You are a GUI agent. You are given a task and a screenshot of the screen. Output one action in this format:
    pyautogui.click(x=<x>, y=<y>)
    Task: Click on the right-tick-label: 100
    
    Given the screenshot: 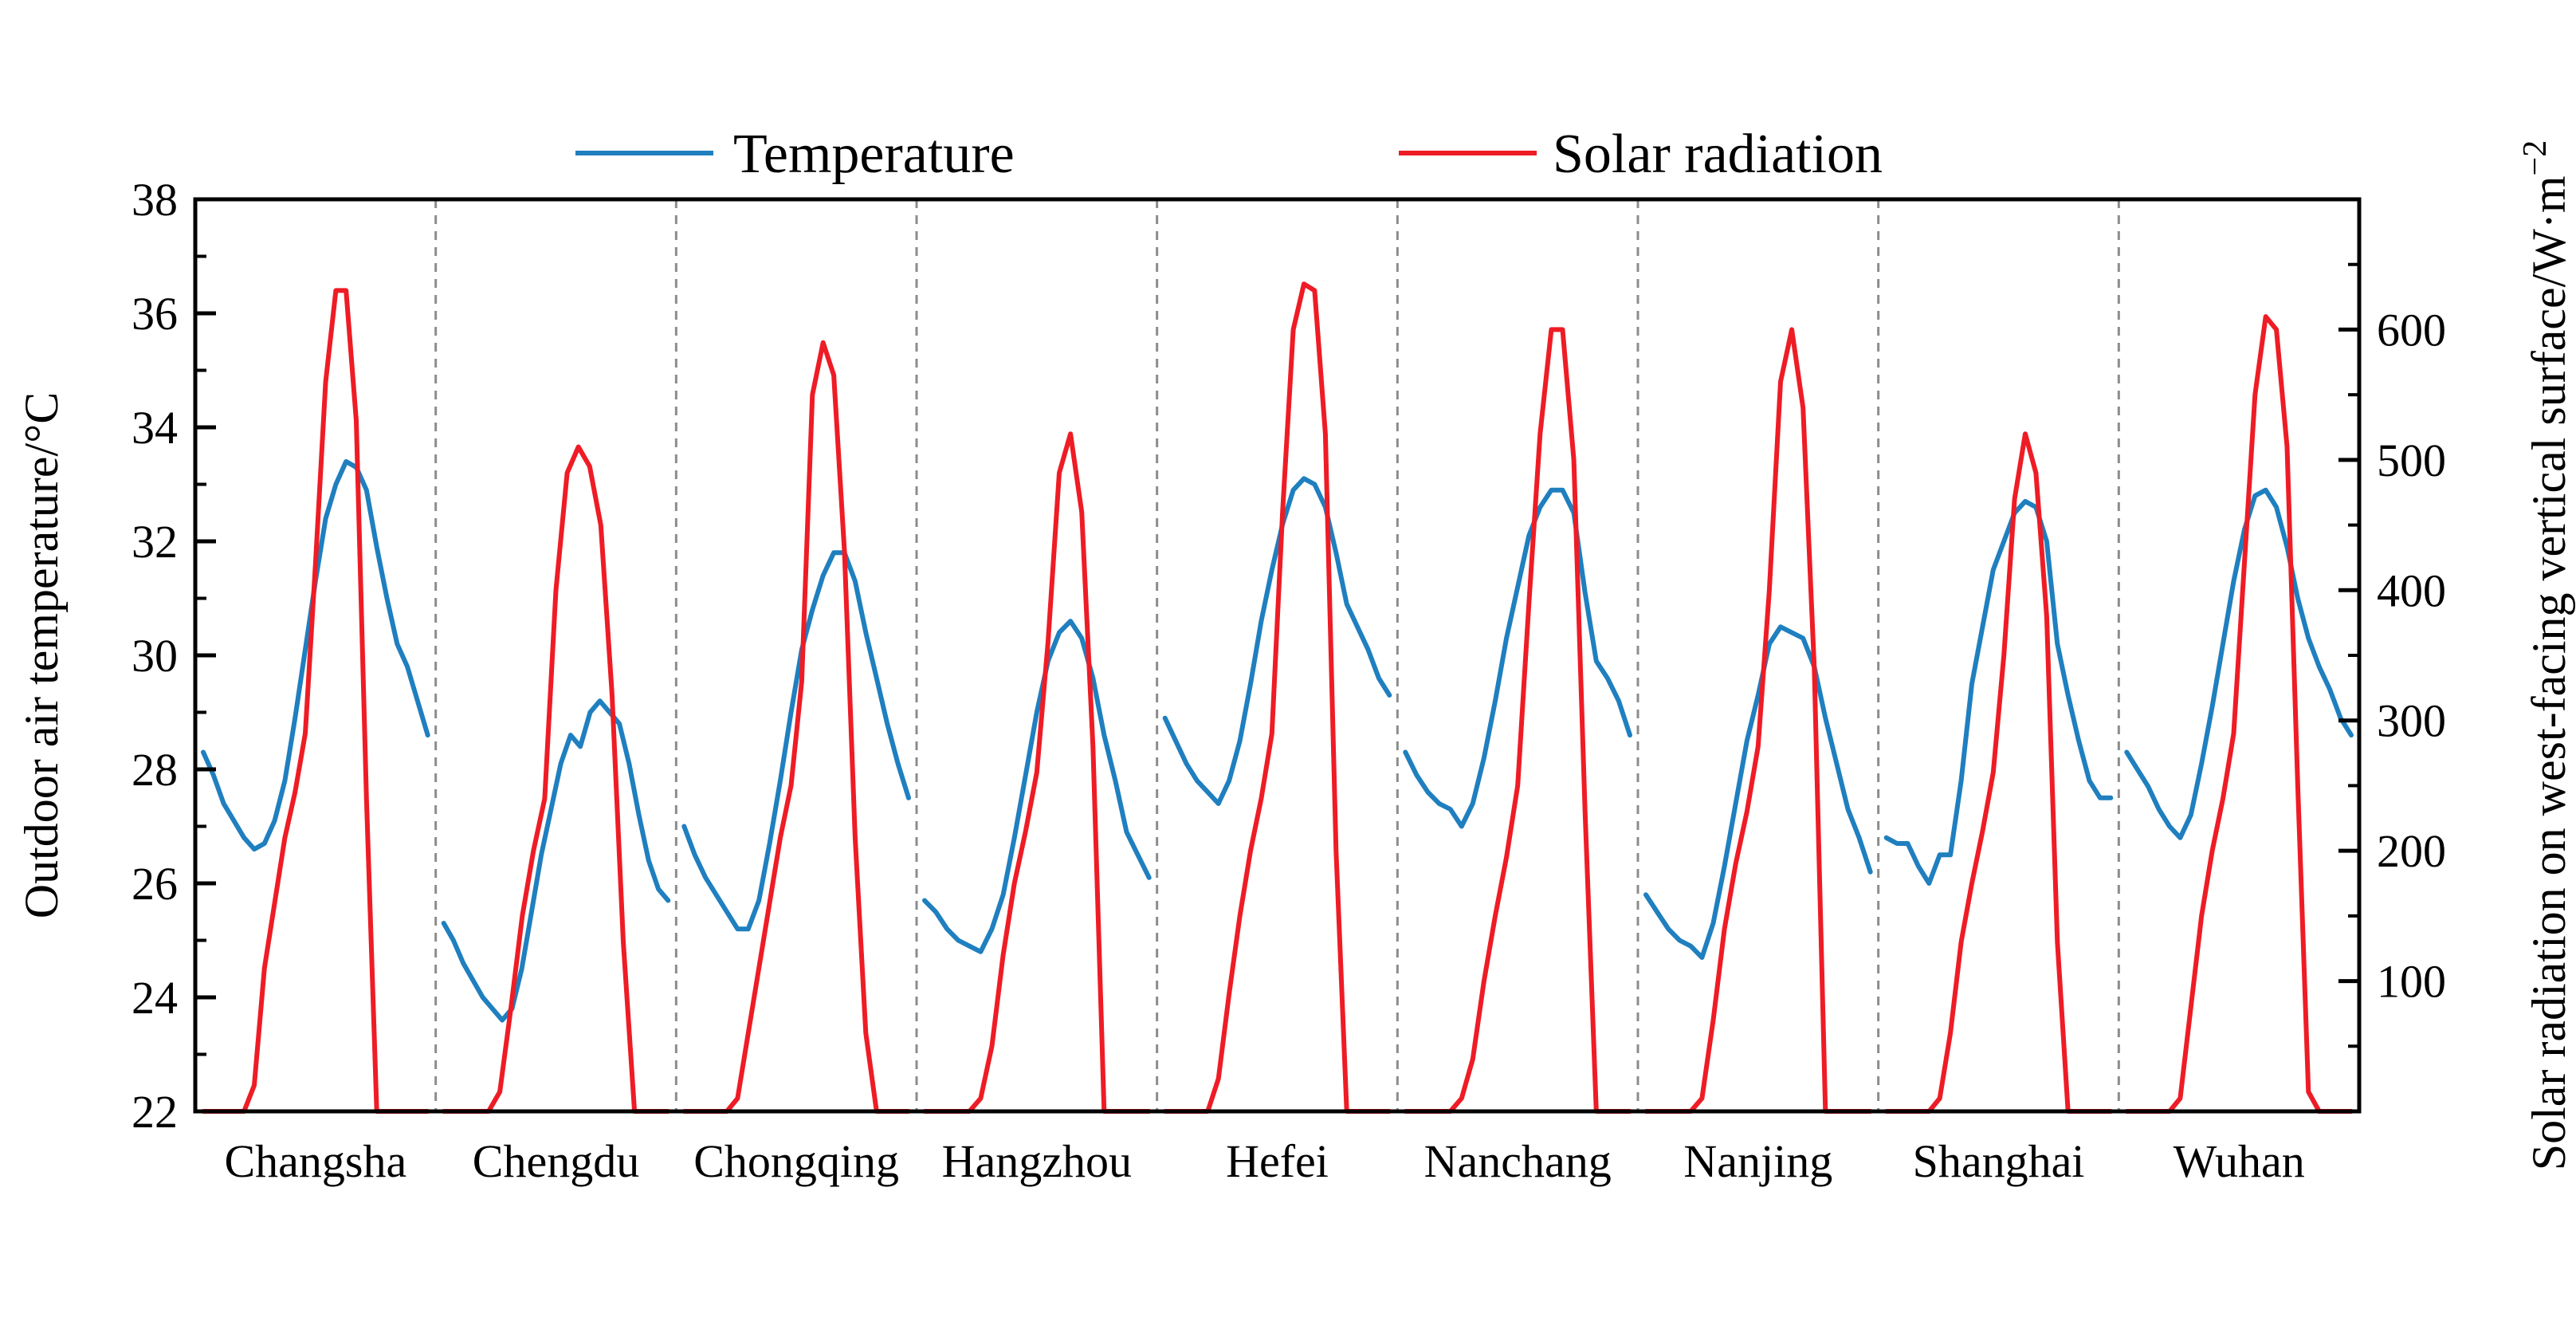 What is the action you would take?
    pyautogui.click(x=2411, y=982)
    